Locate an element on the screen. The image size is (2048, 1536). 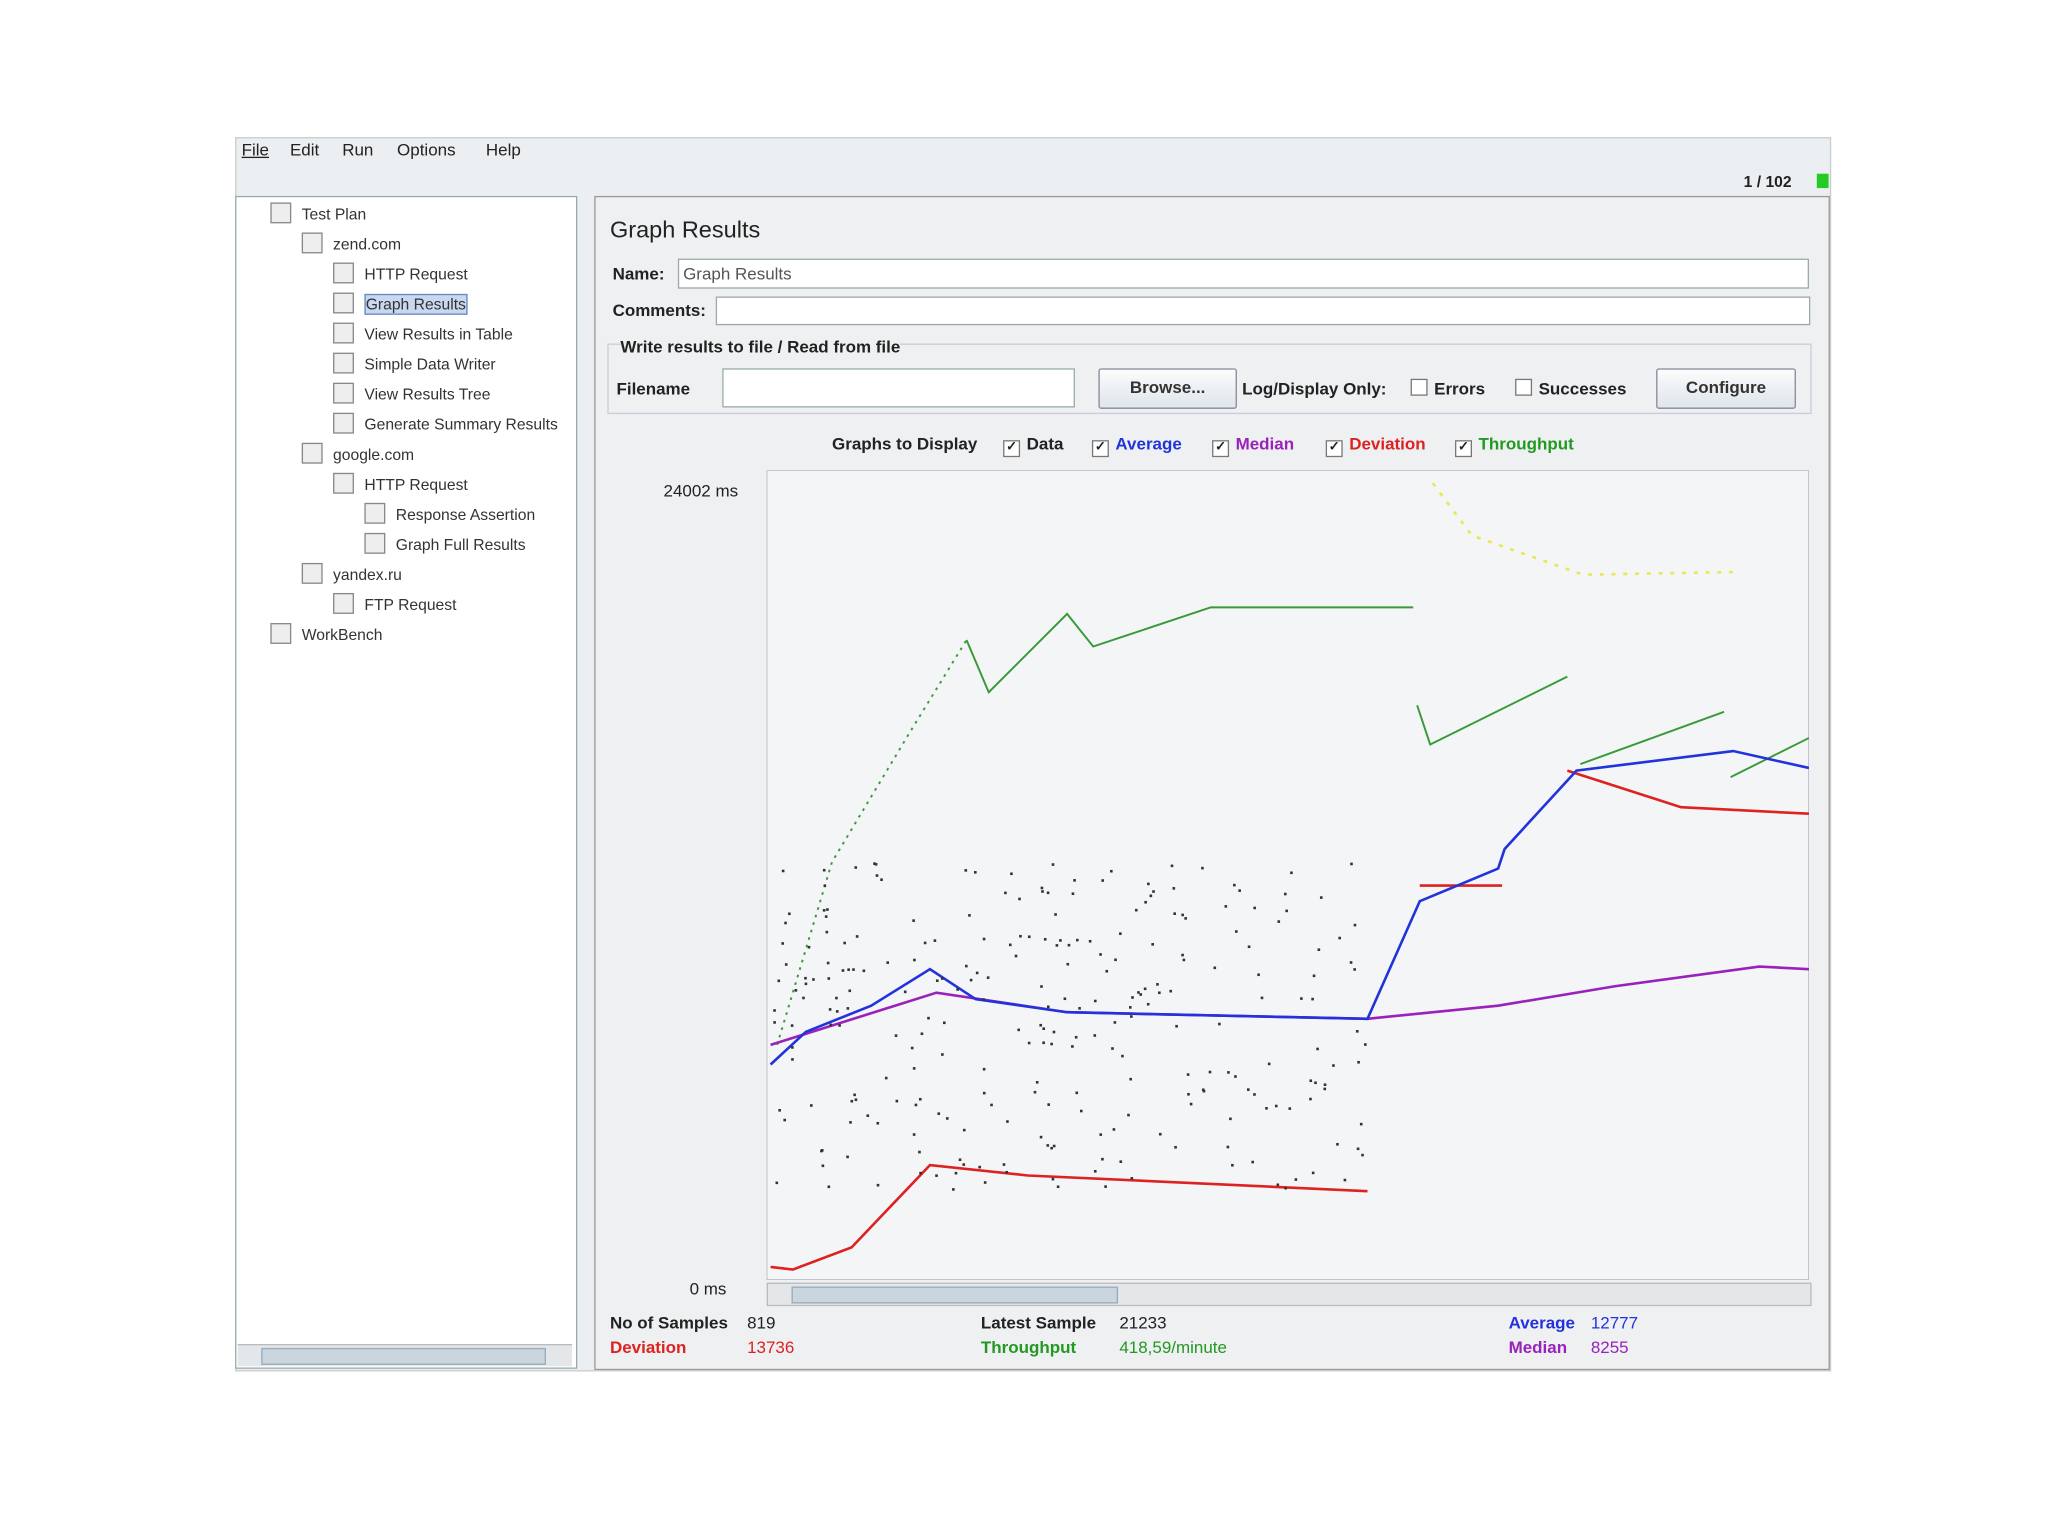
deviation-checkbox: ✓ Deviation is located at coordinates (1375, 446).